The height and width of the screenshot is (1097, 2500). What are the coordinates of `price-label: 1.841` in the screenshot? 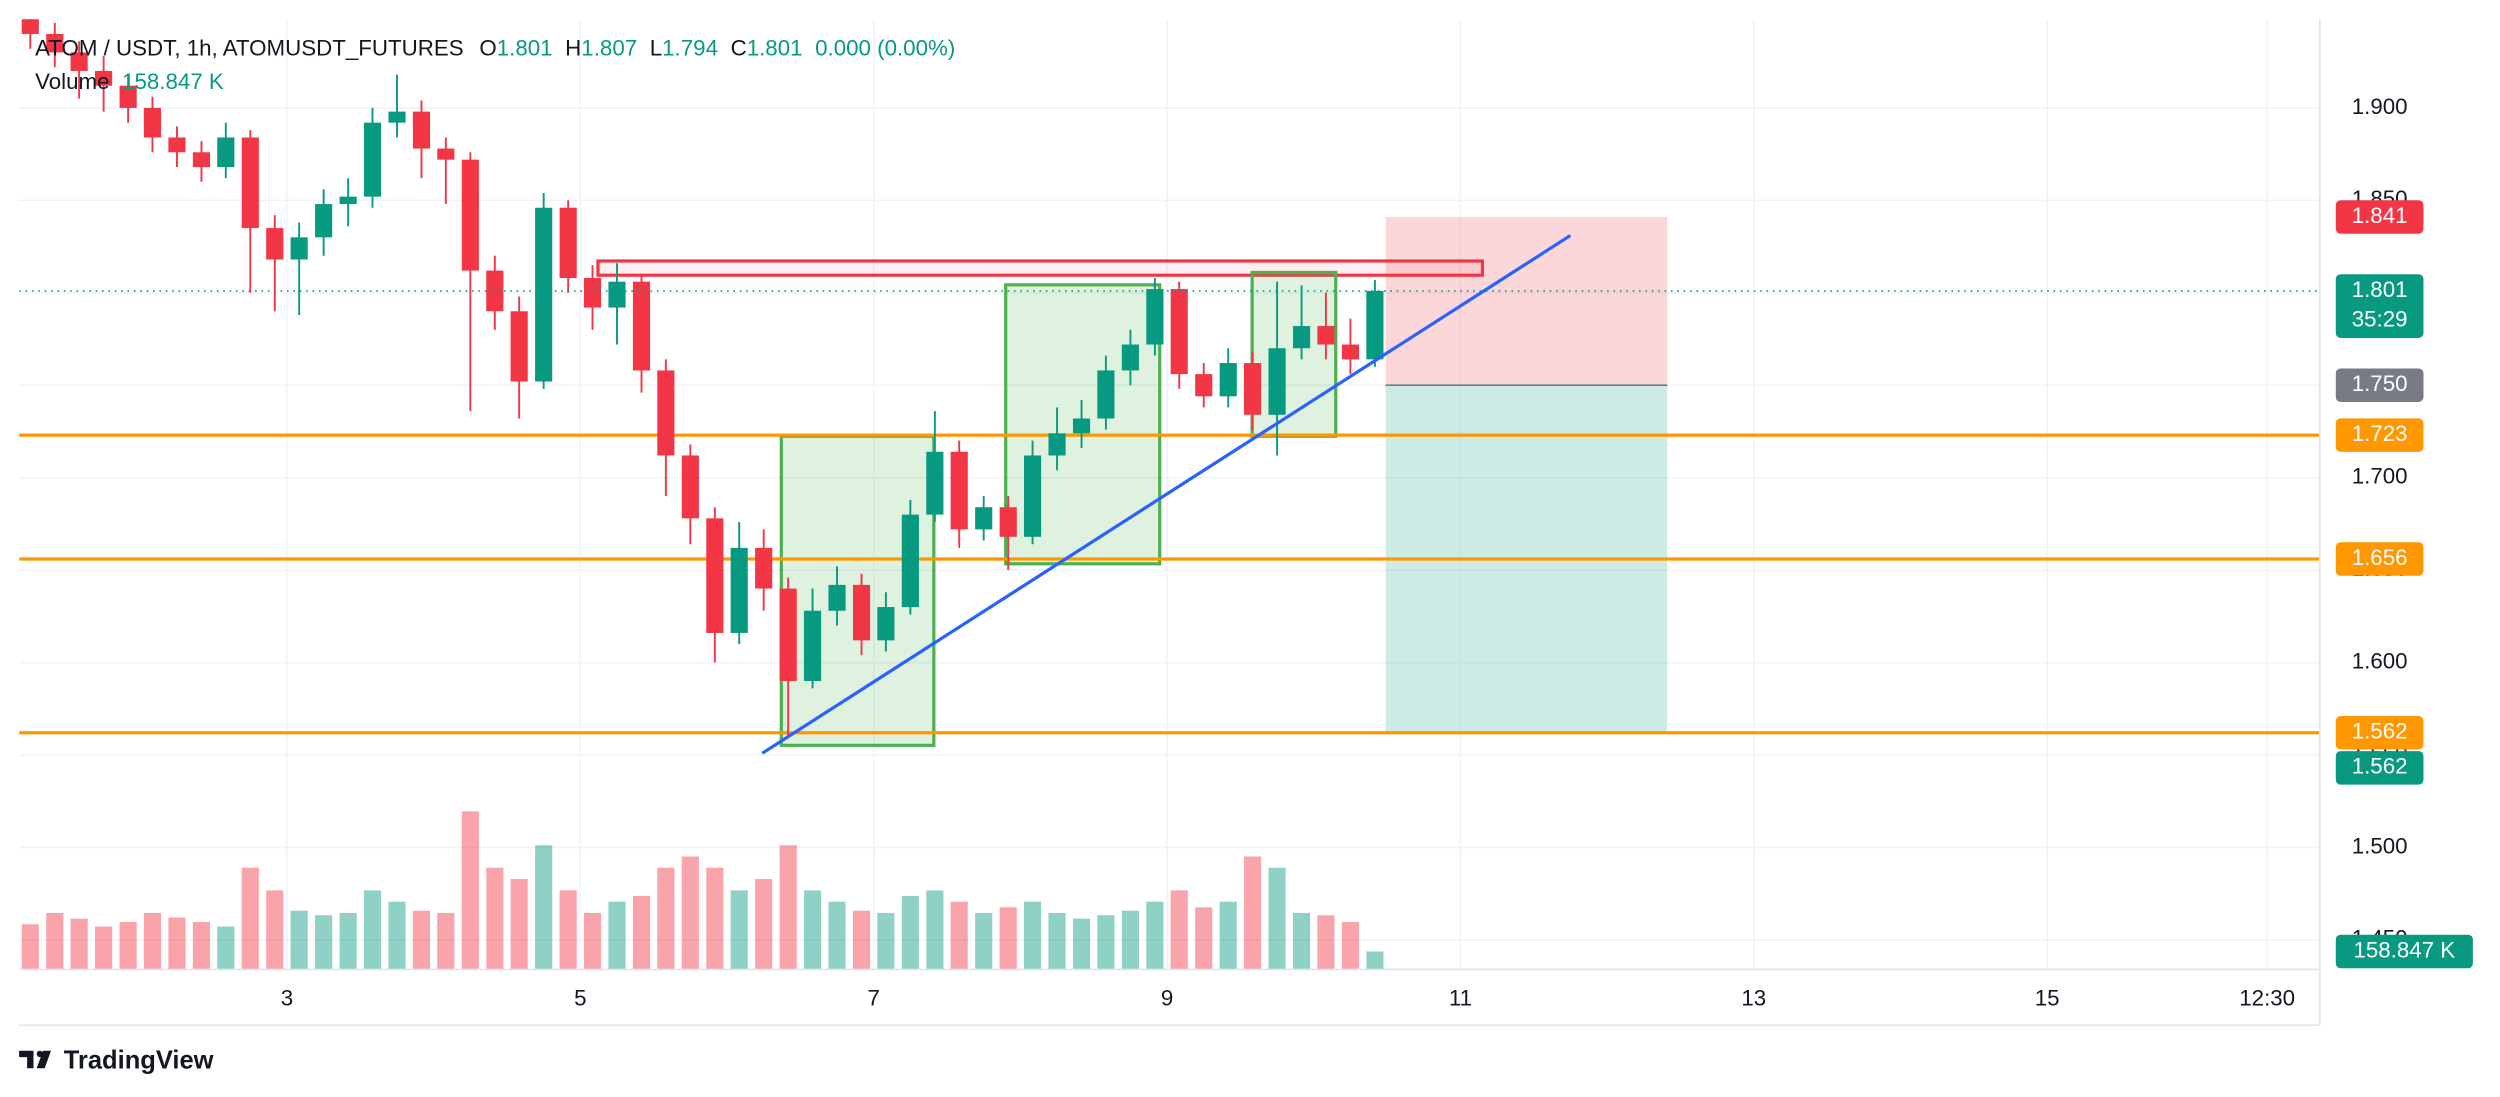 It's located at (2380, 215).